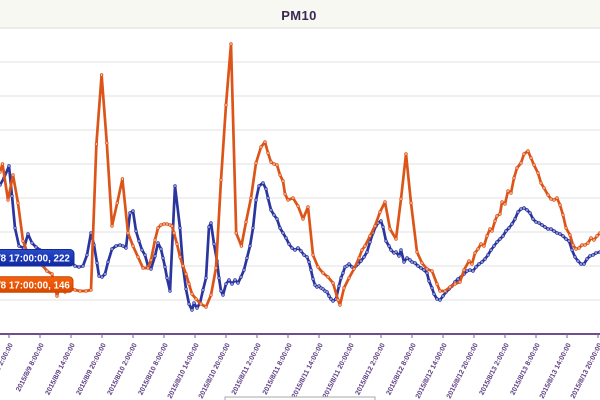 The width and height of the screenshot is (600, 400). Describe the element at coordinates (585, 371) in the screenshot. I see `svg-text: 2015/8/13 20:00:00` at that location.